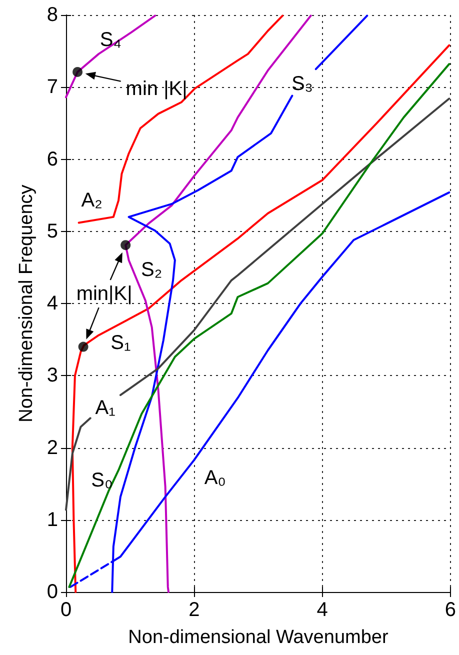  Describe the element at coordinates (52, 15) in the screenshot. I see `y-tick-label: 8` at that location.